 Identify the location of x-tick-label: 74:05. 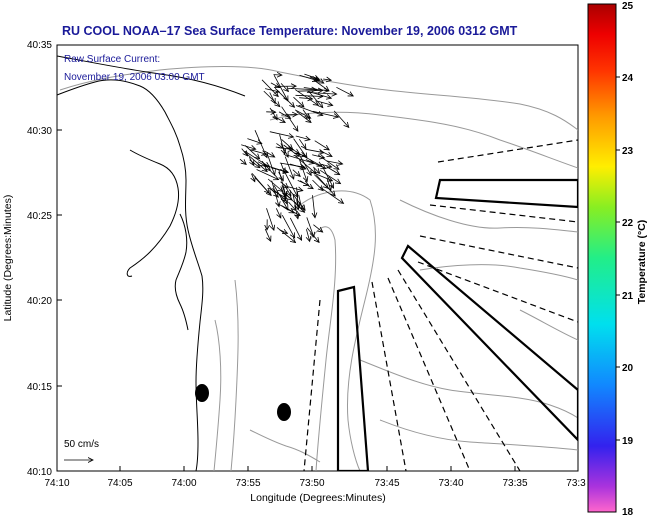
(119, 483).